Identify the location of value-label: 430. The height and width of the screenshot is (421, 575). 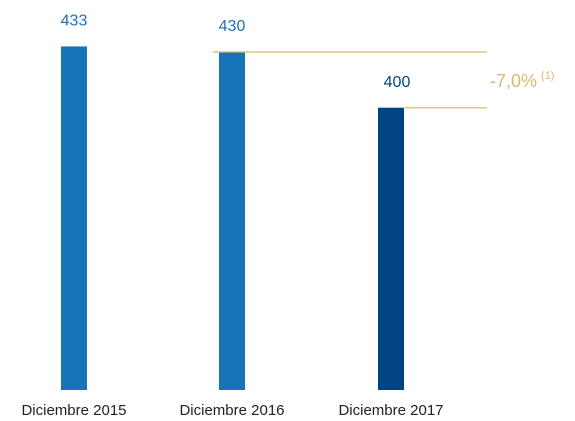
(232, 26).